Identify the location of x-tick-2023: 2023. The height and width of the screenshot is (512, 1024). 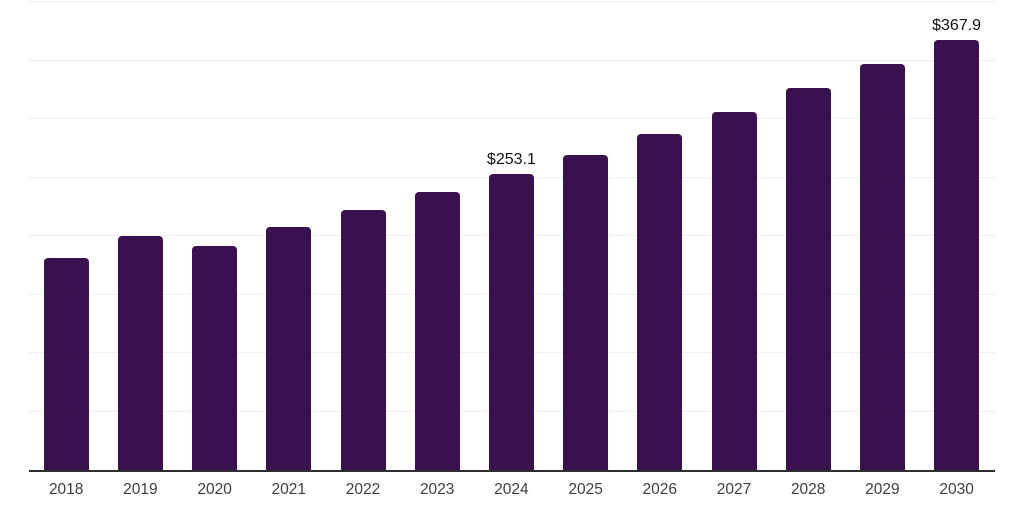
(437, 489).